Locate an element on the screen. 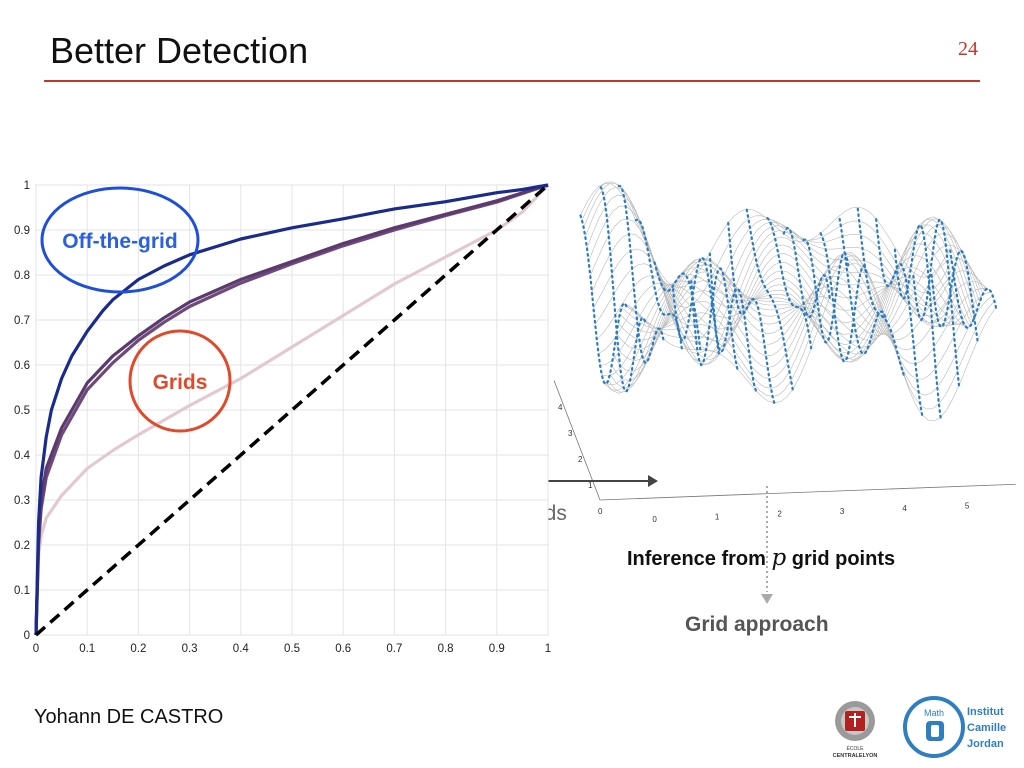 The height and width of the screenshot is (768, 1024). x-tick-label: 0.3 is located at coordinates (190, 649).